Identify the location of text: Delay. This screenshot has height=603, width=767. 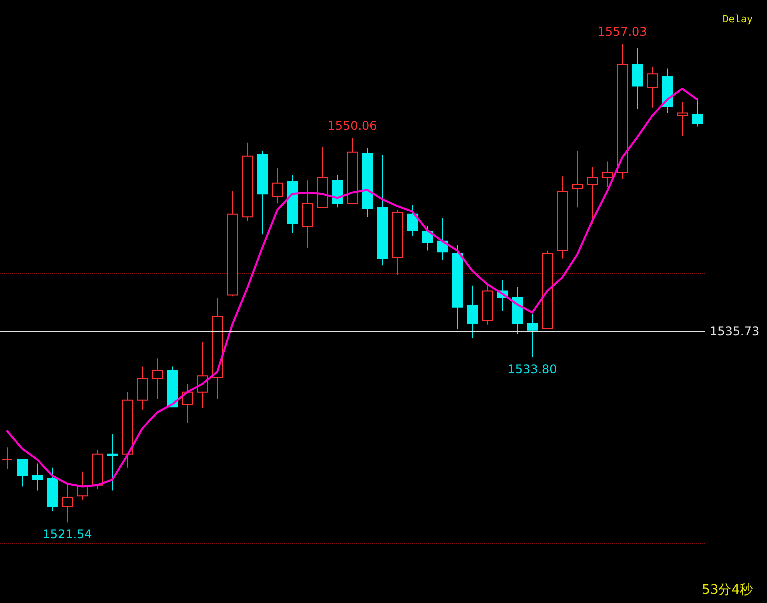
(738, 20).